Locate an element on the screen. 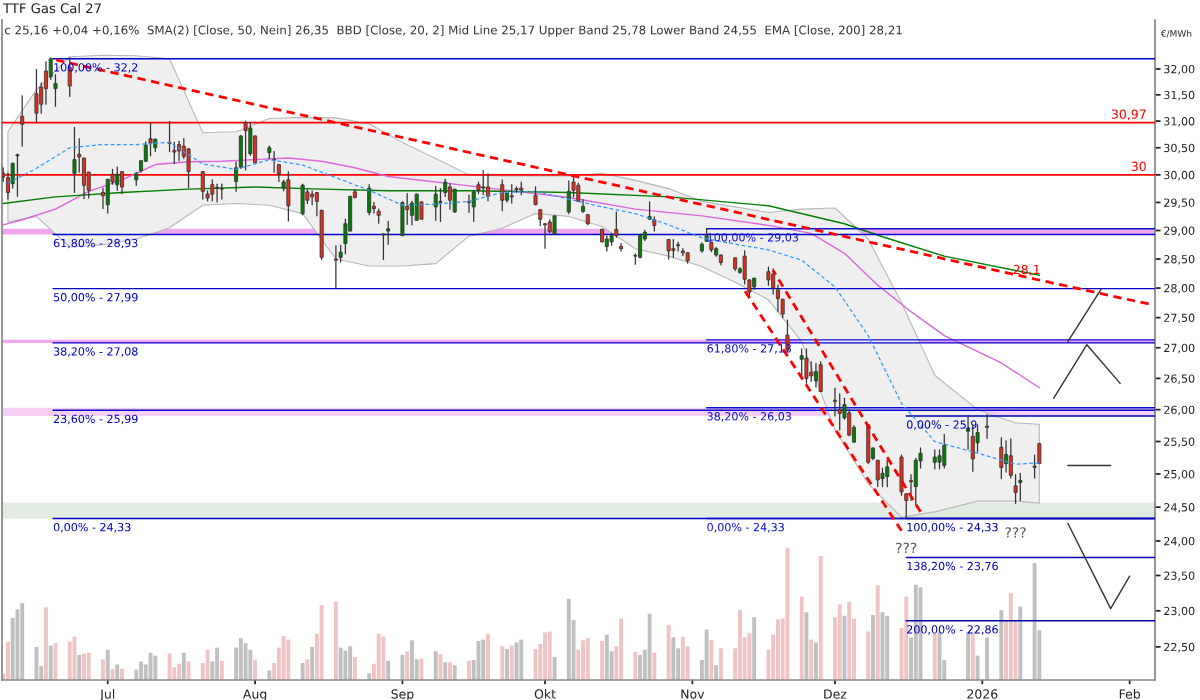 This screenshot has height=700, width=1200. y-tick-label: 23,50 is located at coordinates (1179, 576).